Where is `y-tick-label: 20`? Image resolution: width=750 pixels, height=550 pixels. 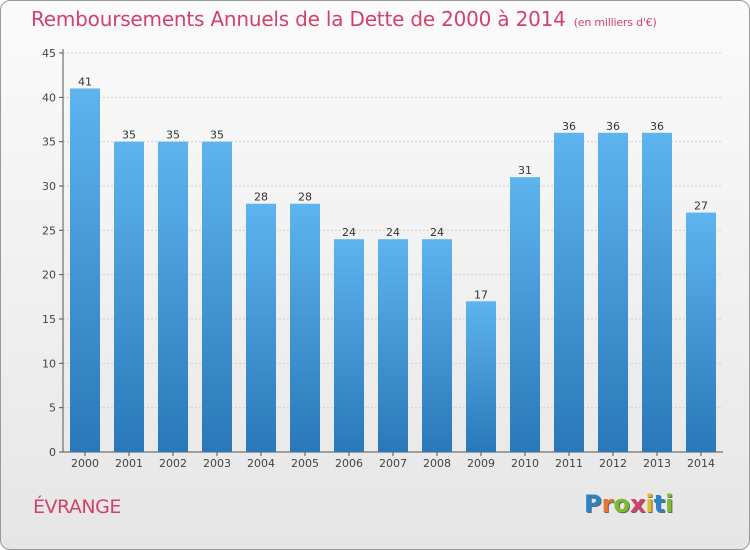 y-tick-label: 20 is located at coordinates (49, 275).